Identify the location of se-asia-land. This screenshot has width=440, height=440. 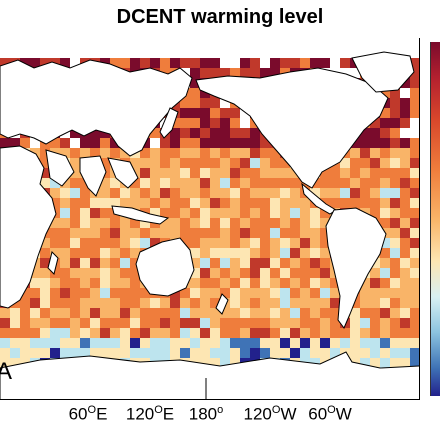
(123, 173).